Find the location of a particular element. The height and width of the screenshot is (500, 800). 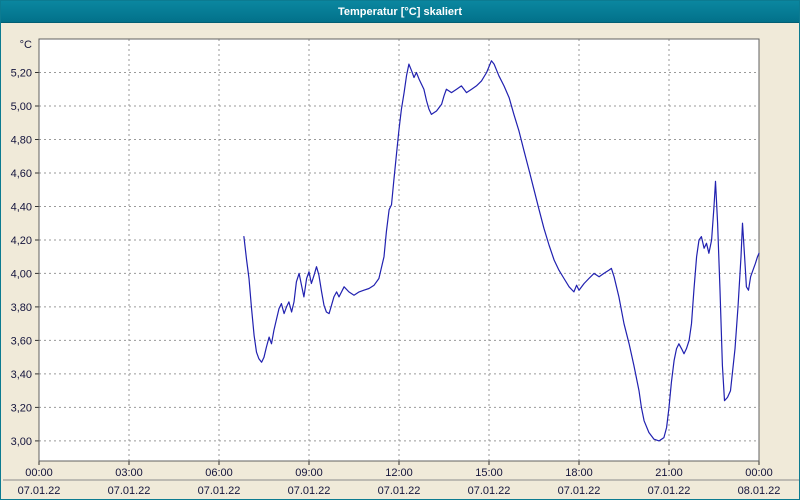

y-tick-label: 4,40 is located at coordinates (21, 208).